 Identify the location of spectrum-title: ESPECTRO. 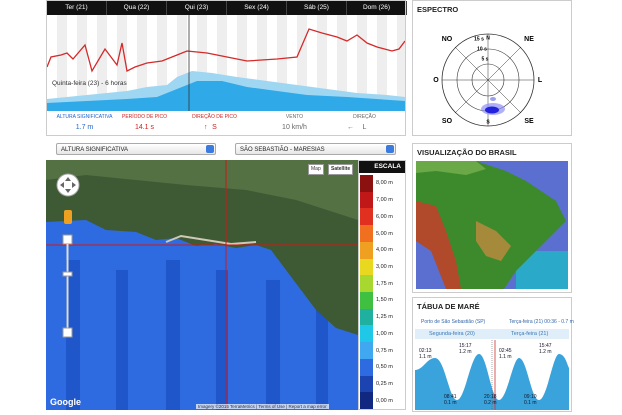
(438, 9).